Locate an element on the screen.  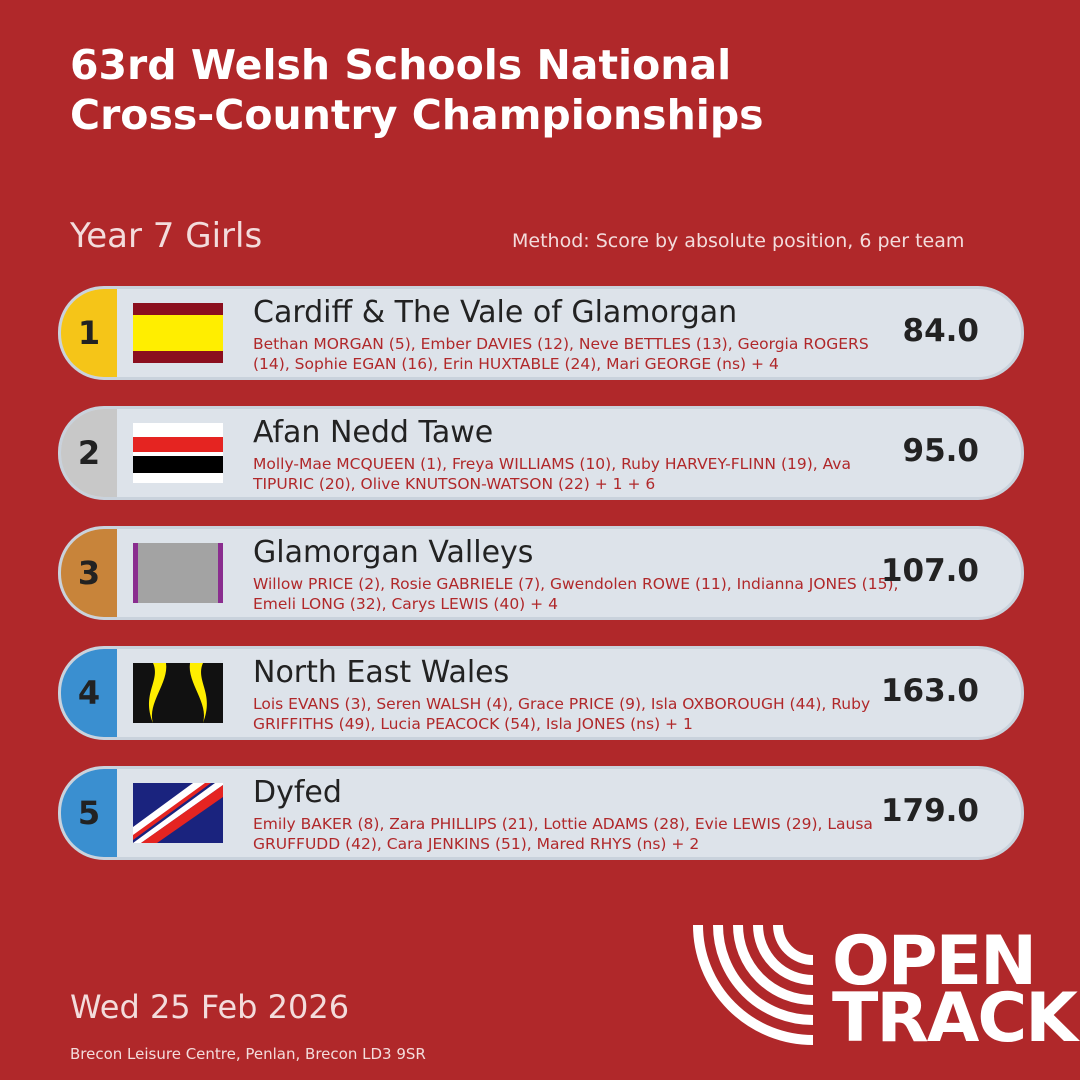
score: 179.0 is located at coordinates (929, 811).